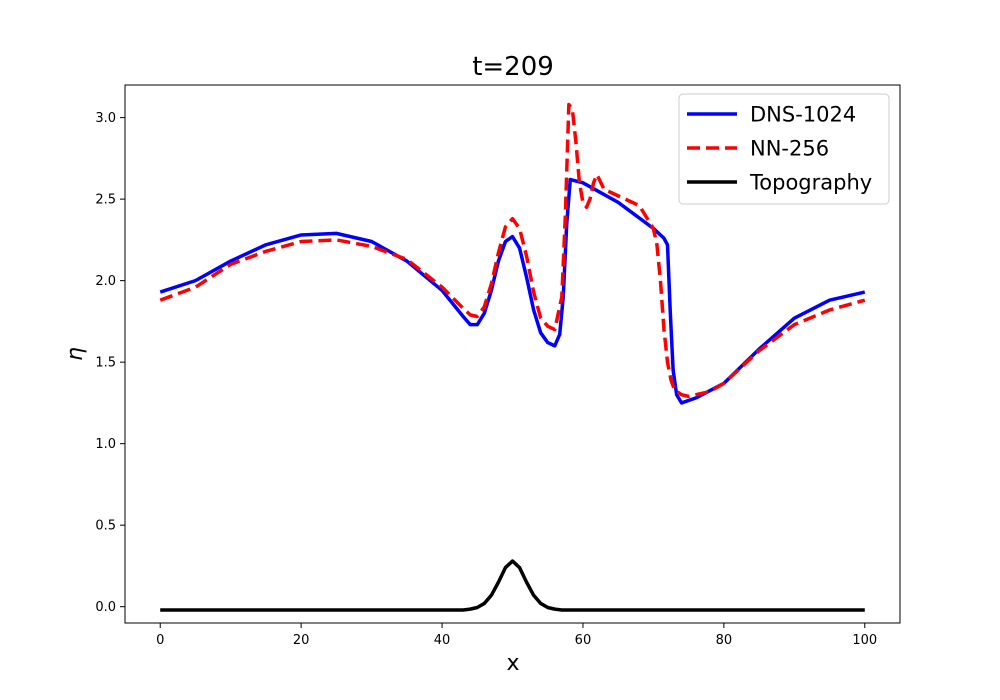 Image resolution: width=1000 pixels, height=700 pixels. Describe the element at coordinates (105, 281) in the screenshot. I see `y-tick-label: 2.0` at that location.